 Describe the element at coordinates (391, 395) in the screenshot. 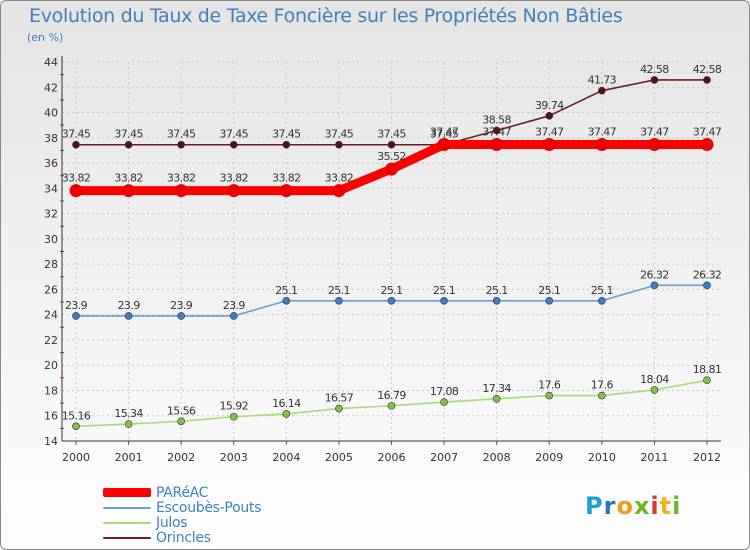

I see `data-label-Julos-2006: 16.79` at that location.